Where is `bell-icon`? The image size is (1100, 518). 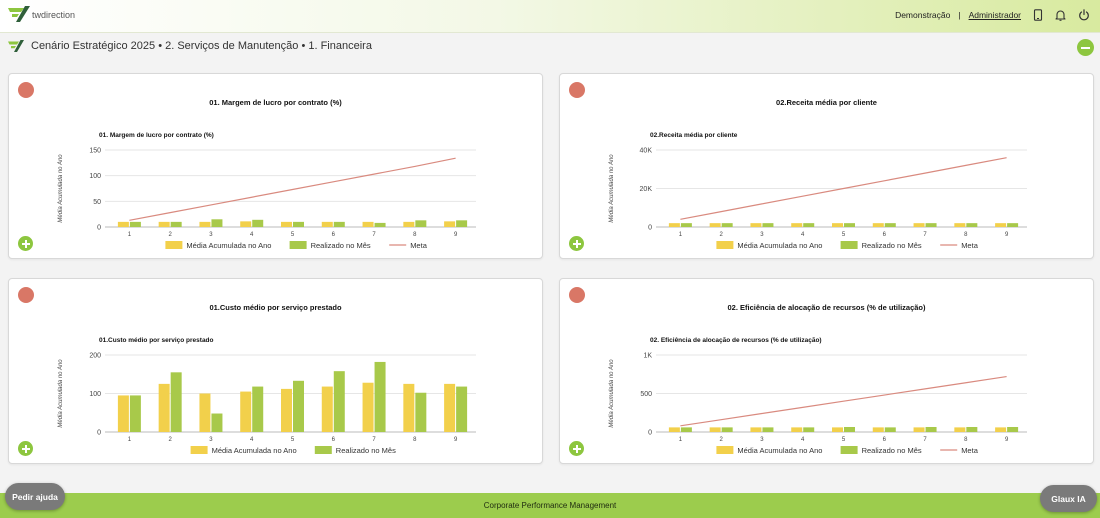
bell-icon is located at coordinates (1060, 15).